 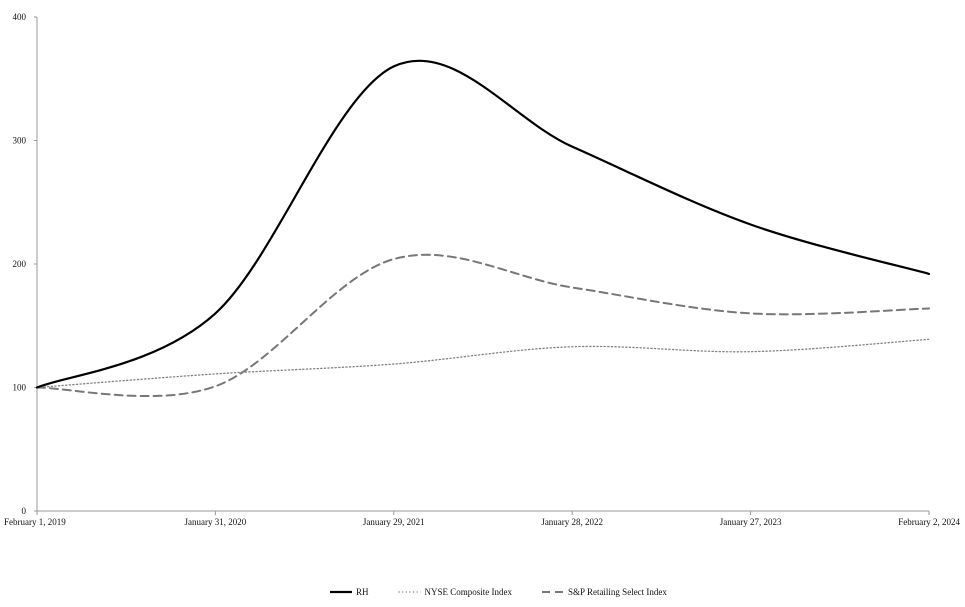 I want to click on y-tick-label: 100, so click(x=20, y=388).